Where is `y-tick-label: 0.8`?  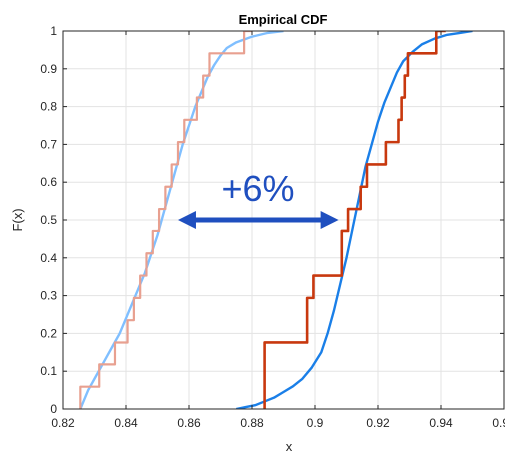
y-tick-label: 0.8 is located at coordinates (48, 107).